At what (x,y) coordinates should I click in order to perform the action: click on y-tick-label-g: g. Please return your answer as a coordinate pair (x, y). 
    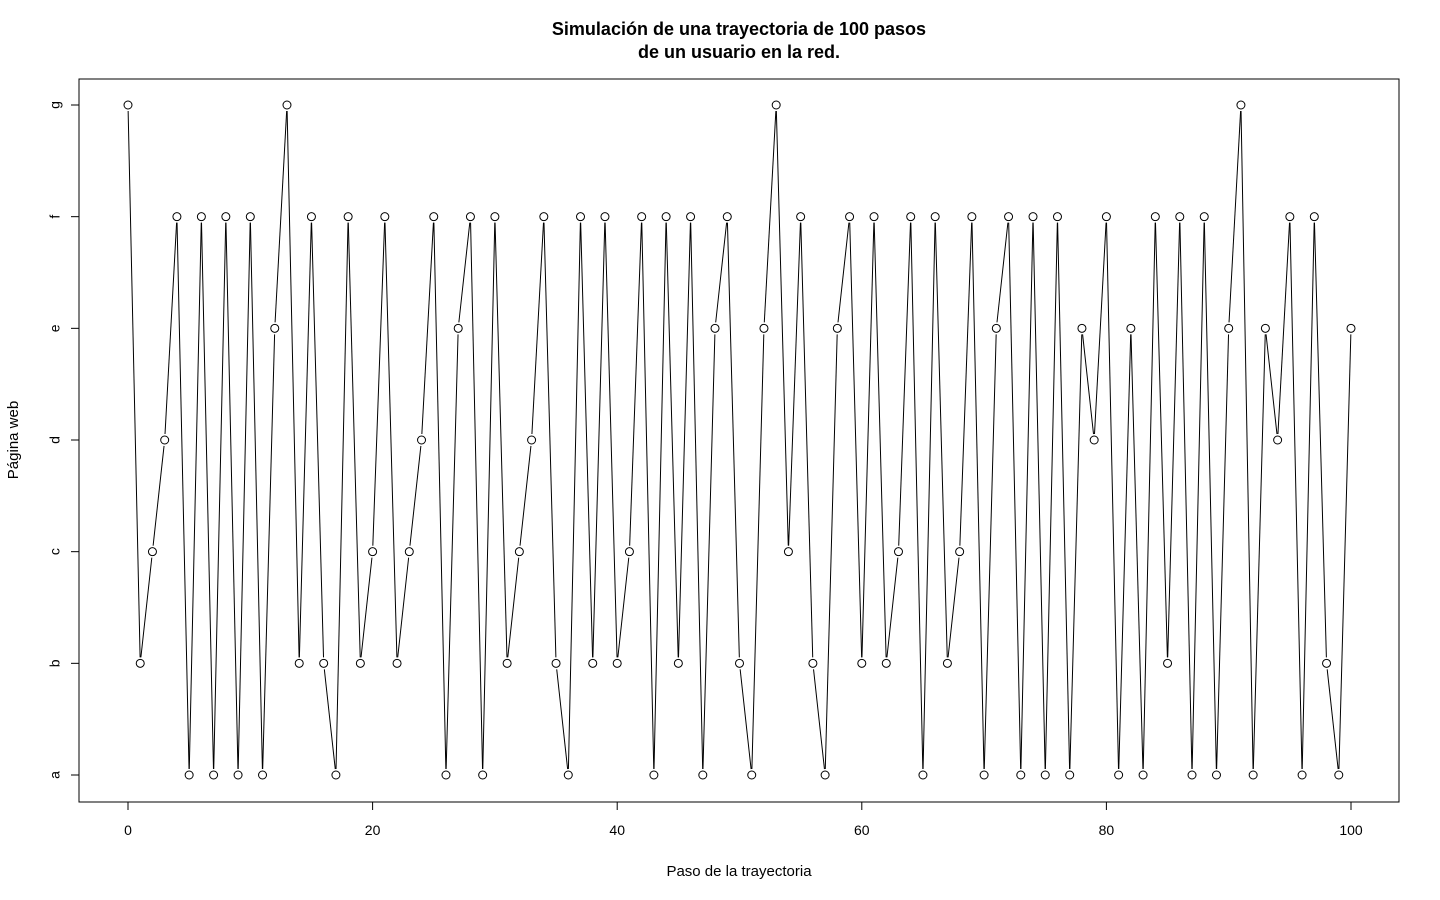
    Looking at the image, I should click on (55, 105).